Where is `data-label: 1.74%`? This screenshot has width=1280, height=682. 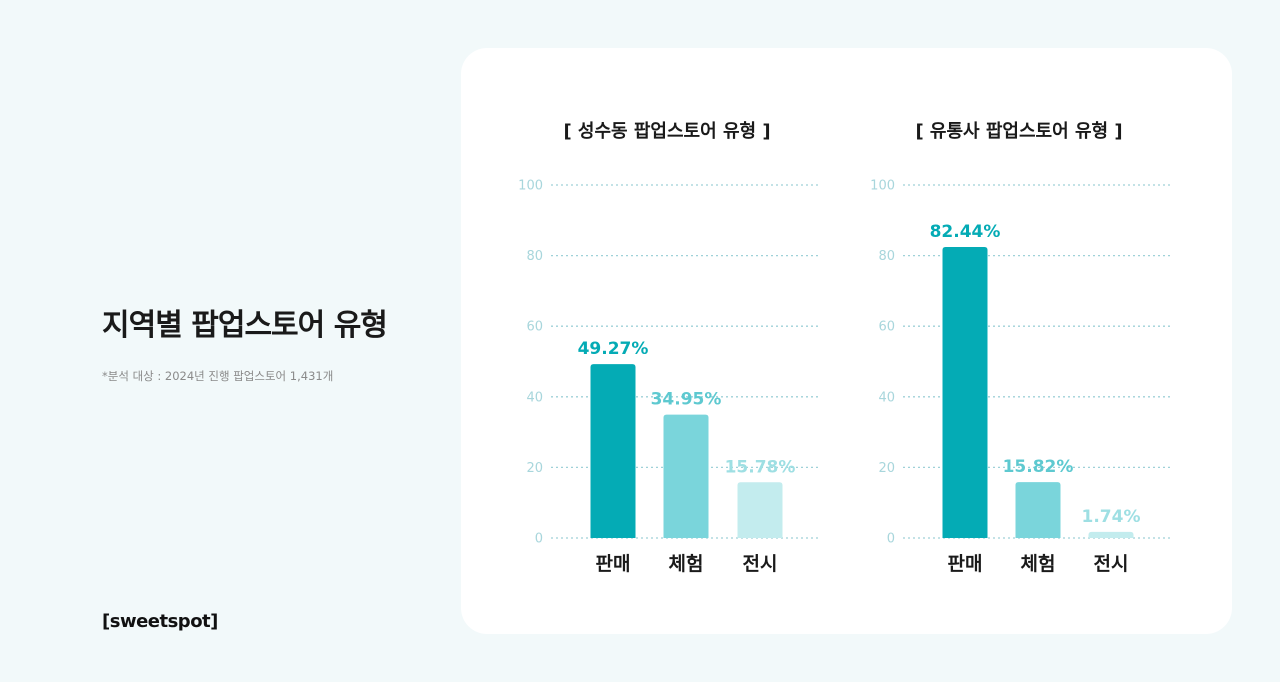
data-label: 1.74% is located at coordinates (1111, 517).